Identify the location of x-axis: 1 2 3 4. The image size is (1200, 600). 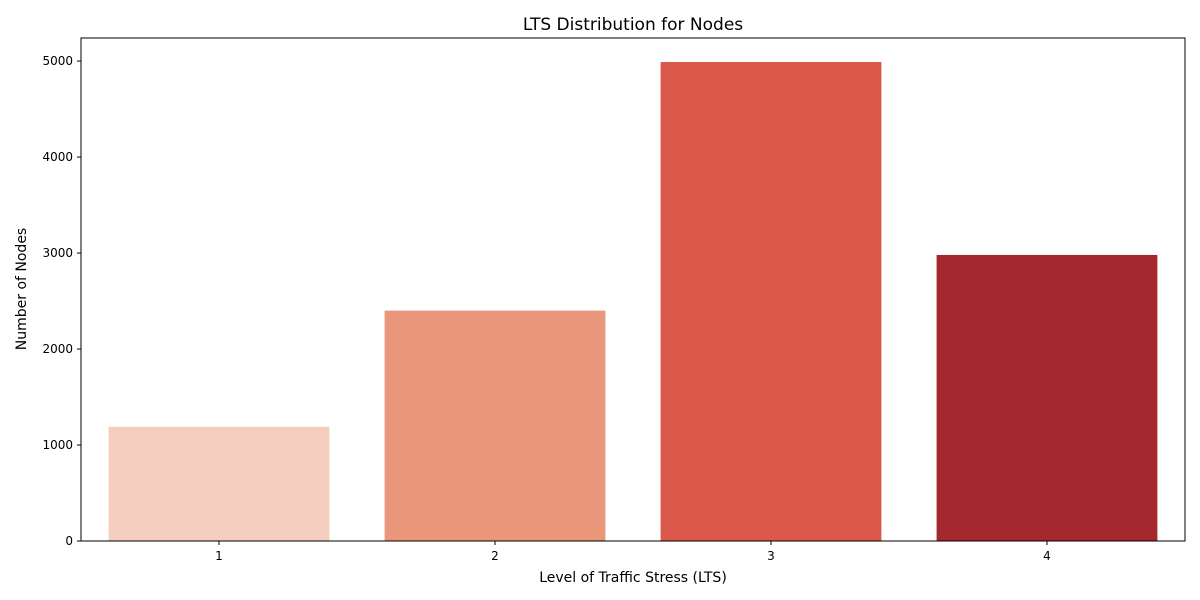
(633, 552).